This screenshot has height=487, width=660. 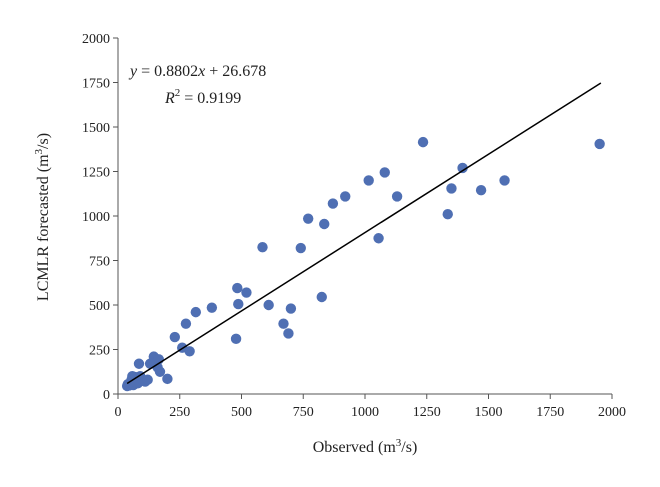 I want to click on r-squared-sup: 2, so click(x=178, y=93).